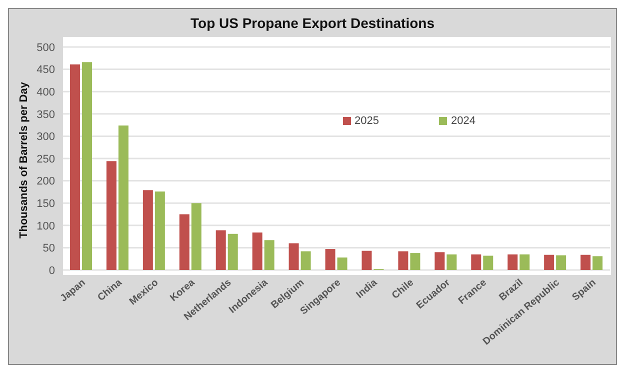 The height and width of the screenshot is (373, 625). What do you see at coordinates (45, 48) in the screenshot?
I see `y-tick-label: 500` at bounding box center [45, 48].